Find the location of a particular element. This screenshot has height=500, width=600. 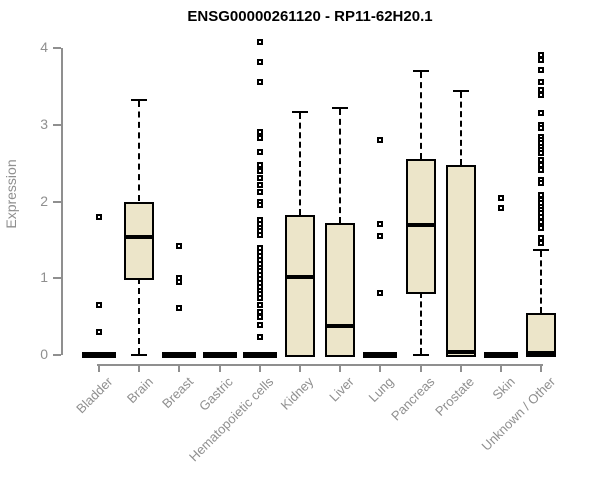

x-tick-label: Lung is located at coordinates (381, 390).